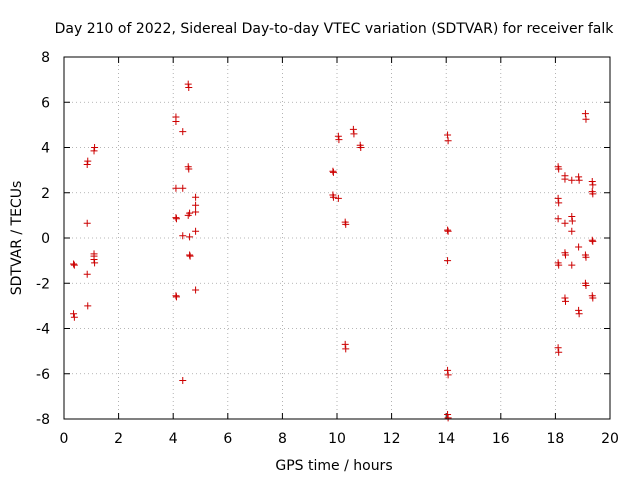 The width and height of the screenshot is (640, 480). Describe the element at coordinates (45, 239) in the screenshot. I see `y-tick-label: 0` at that location.